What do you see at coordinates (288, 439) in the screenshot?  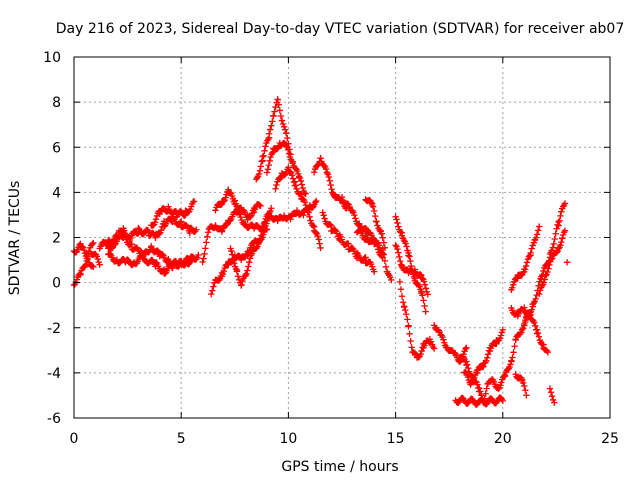 I see `x-tick-label: 10` at bounding box center [288, 439].